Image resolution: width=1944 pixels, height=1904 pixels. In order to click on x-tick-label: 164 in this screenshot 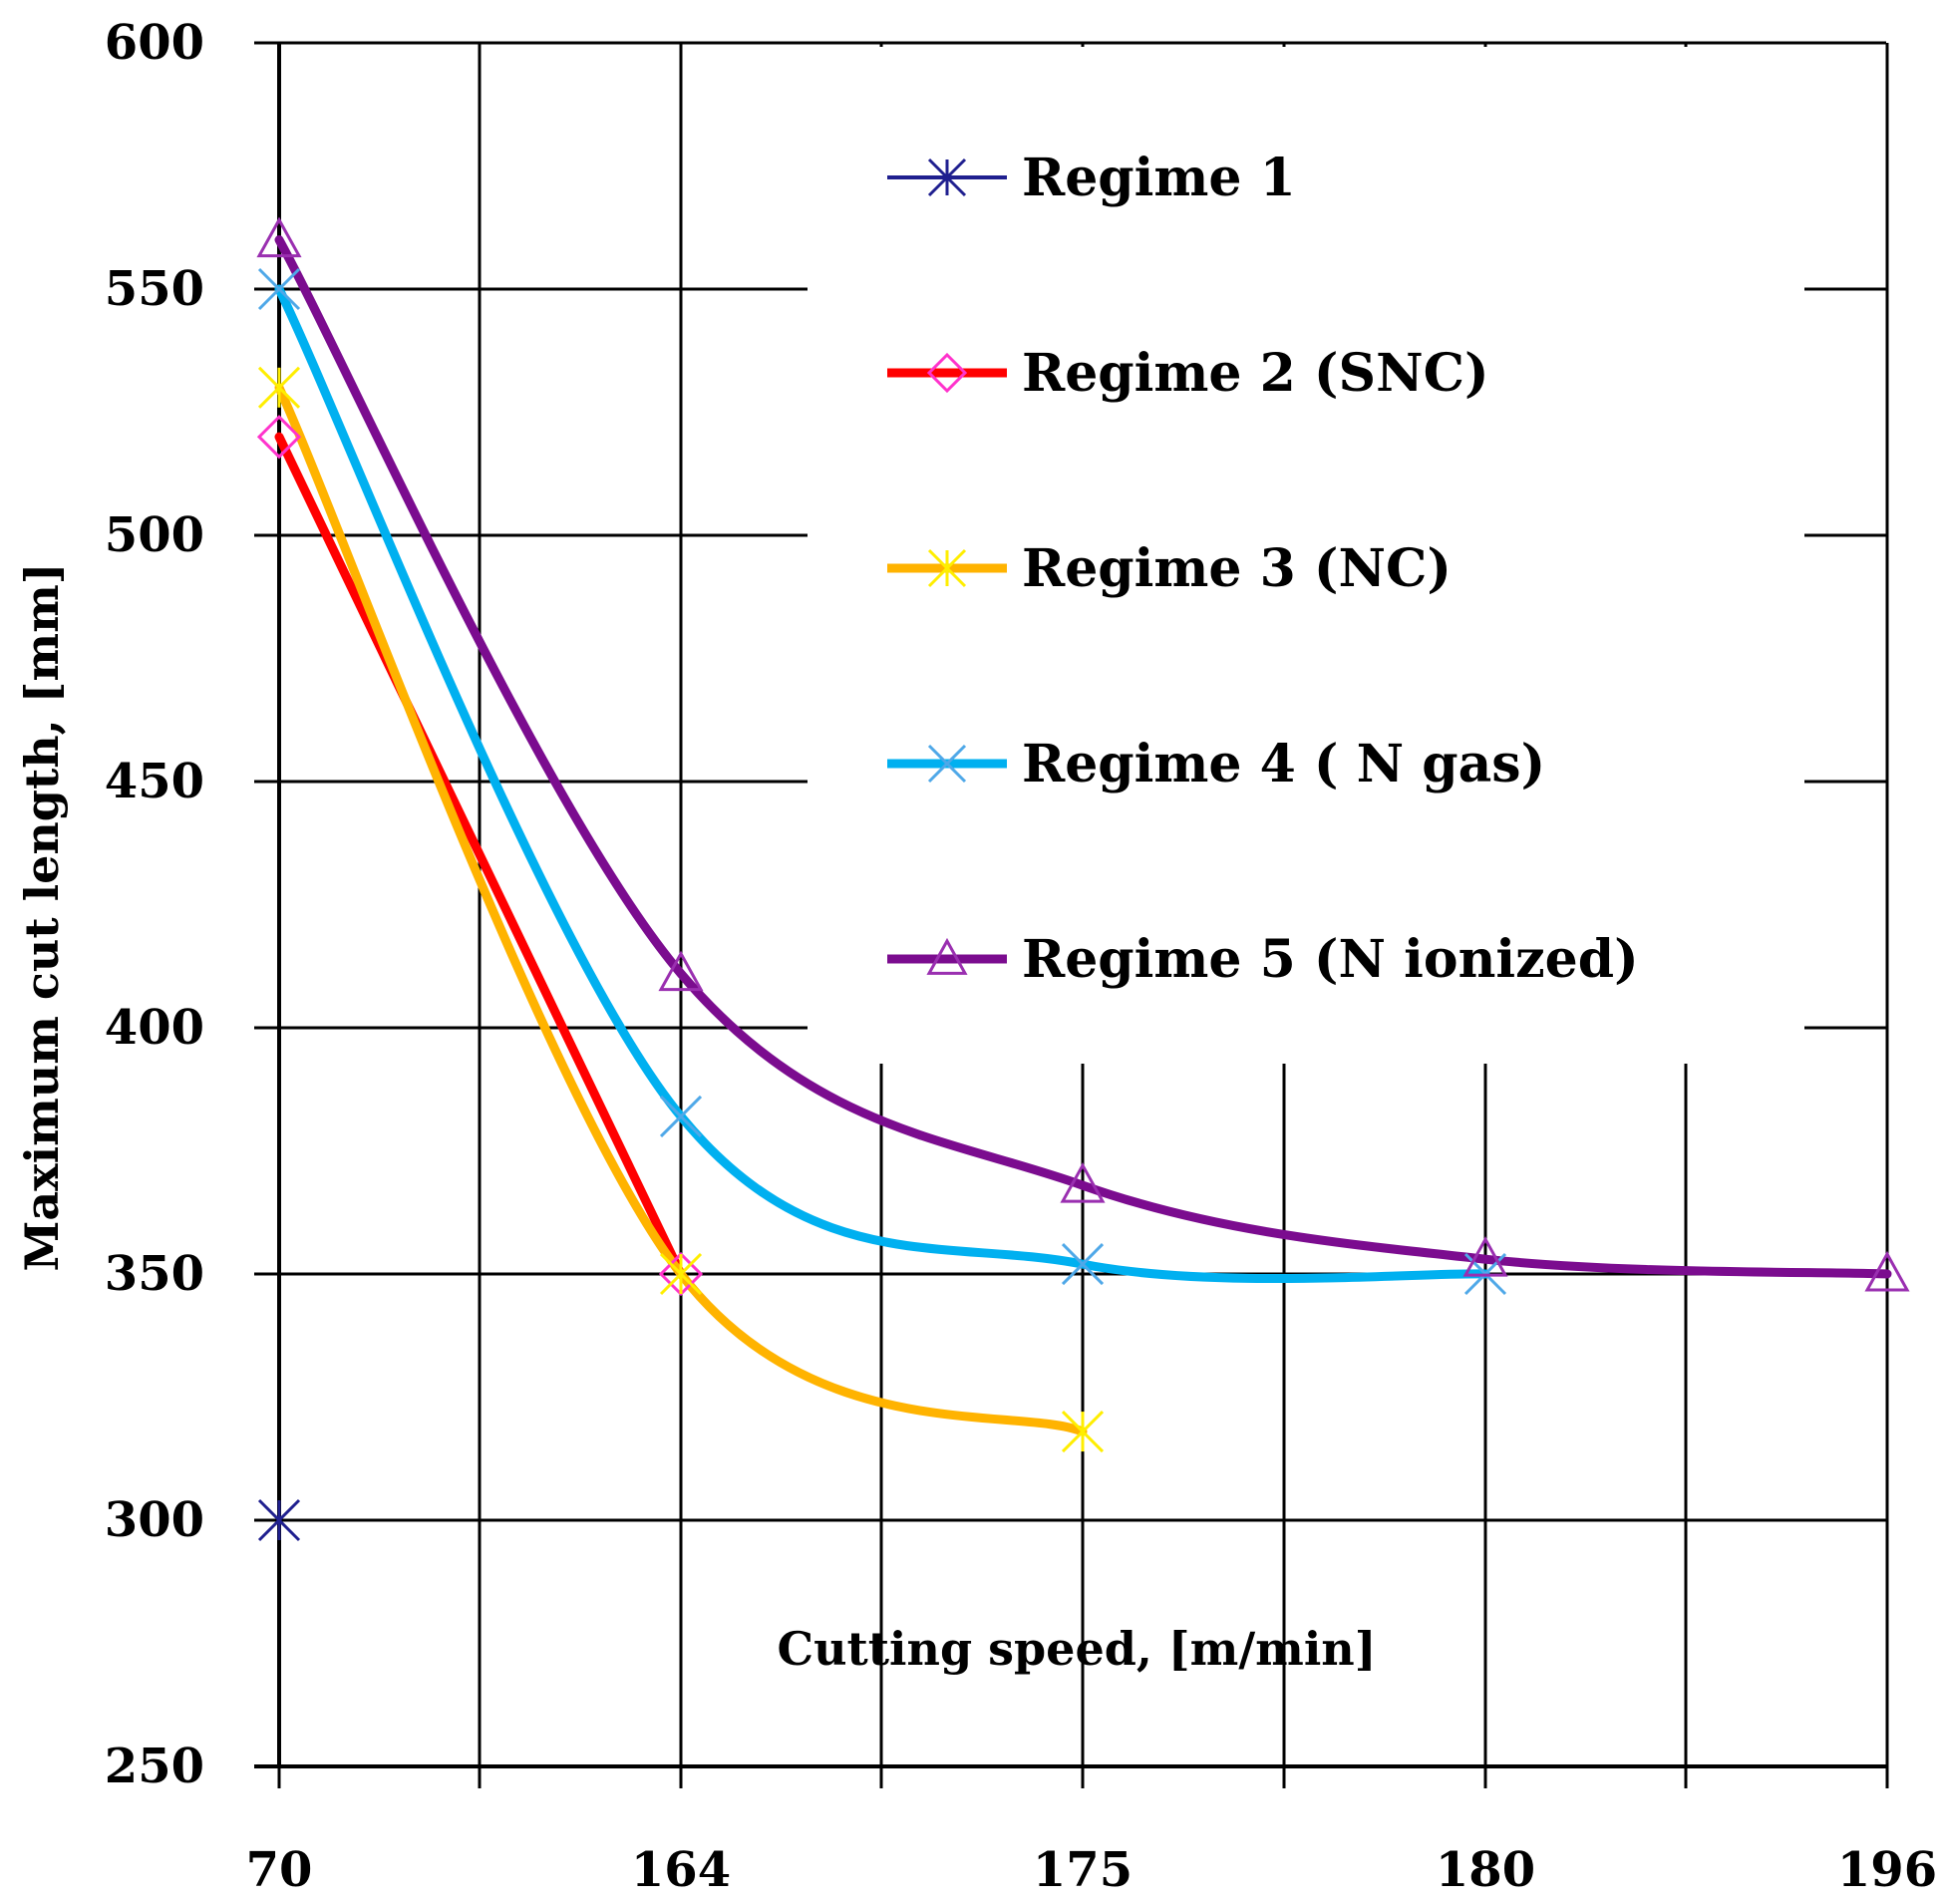, I will do `click(681, 1870)`.